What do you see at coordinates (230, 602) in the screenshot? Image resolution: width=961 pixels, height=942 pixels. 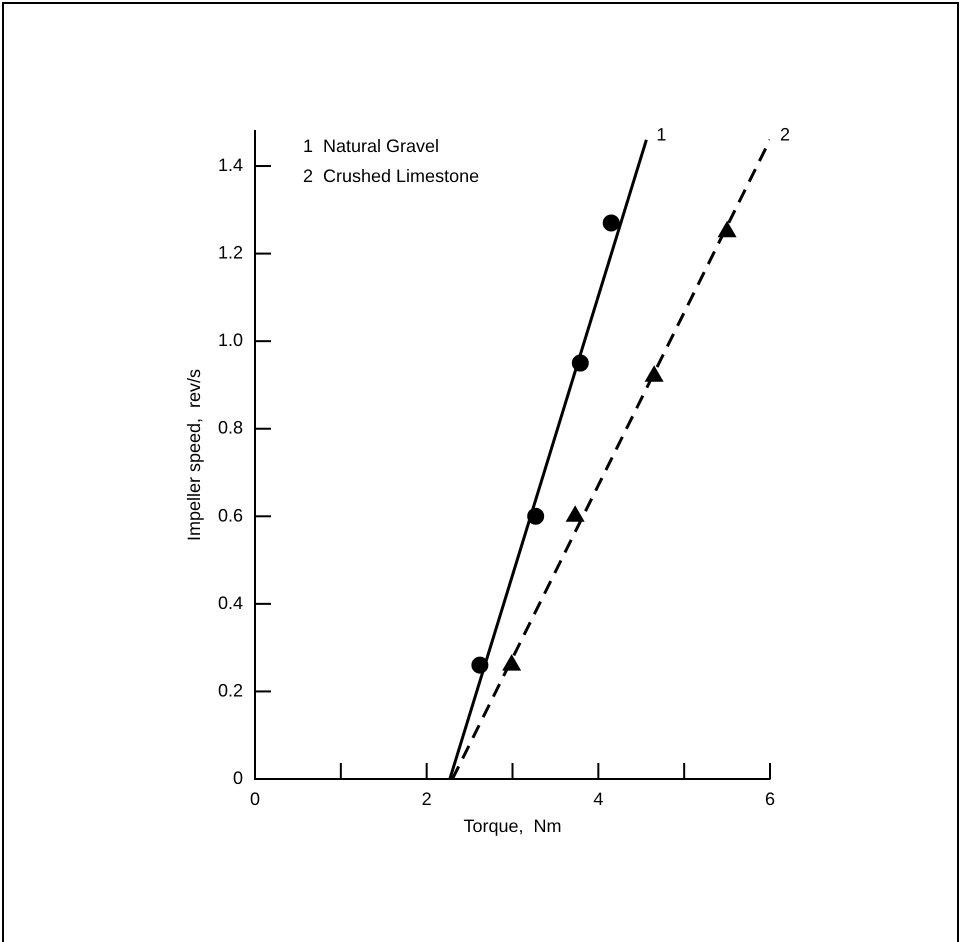 I see `y-tick-label: 0.4` at bounding box center [230, 602].